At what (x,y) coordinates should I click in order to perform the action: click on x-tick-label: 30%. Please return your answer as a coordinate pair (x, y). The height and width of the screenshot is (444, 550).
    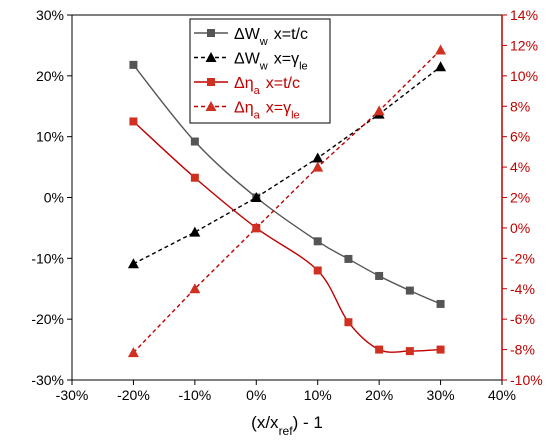
    Looking at the image, I should click on (441, 395).